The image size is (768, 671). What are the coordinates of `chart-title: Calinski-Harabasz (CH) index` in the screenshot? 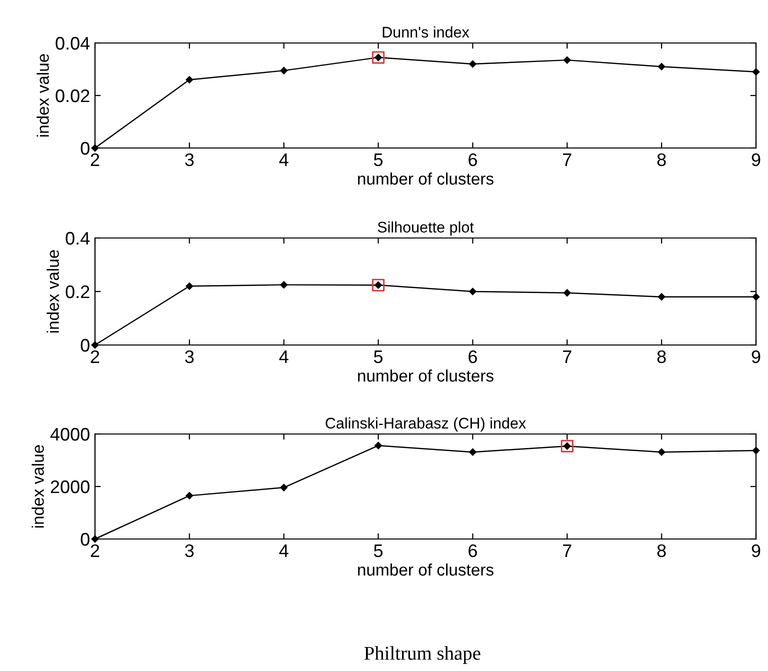 It's located at (426, 424).